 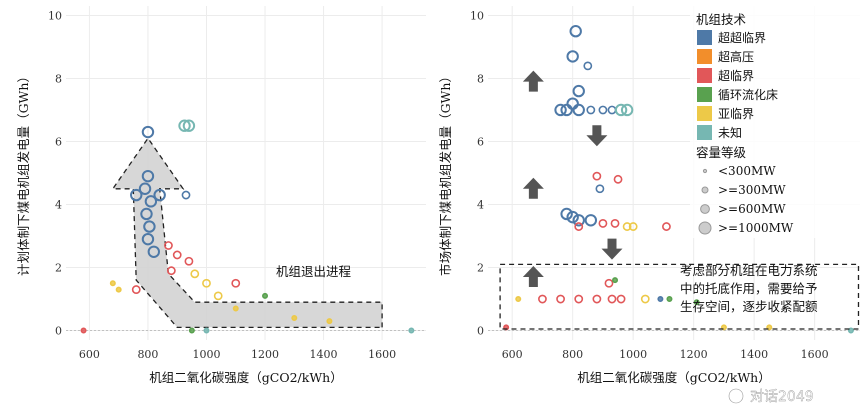 I want to click on legend-size-label: >=1000MW, so click(x=756, y=228).